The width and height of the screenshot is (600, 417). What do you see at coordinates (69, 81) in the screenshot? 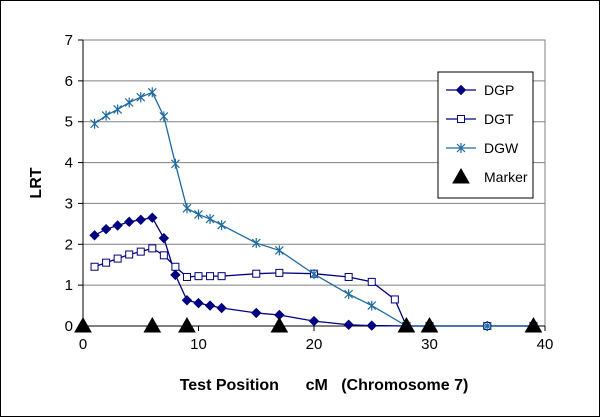
I see `y-tick-label: 6` at bounding box center [69, 81].